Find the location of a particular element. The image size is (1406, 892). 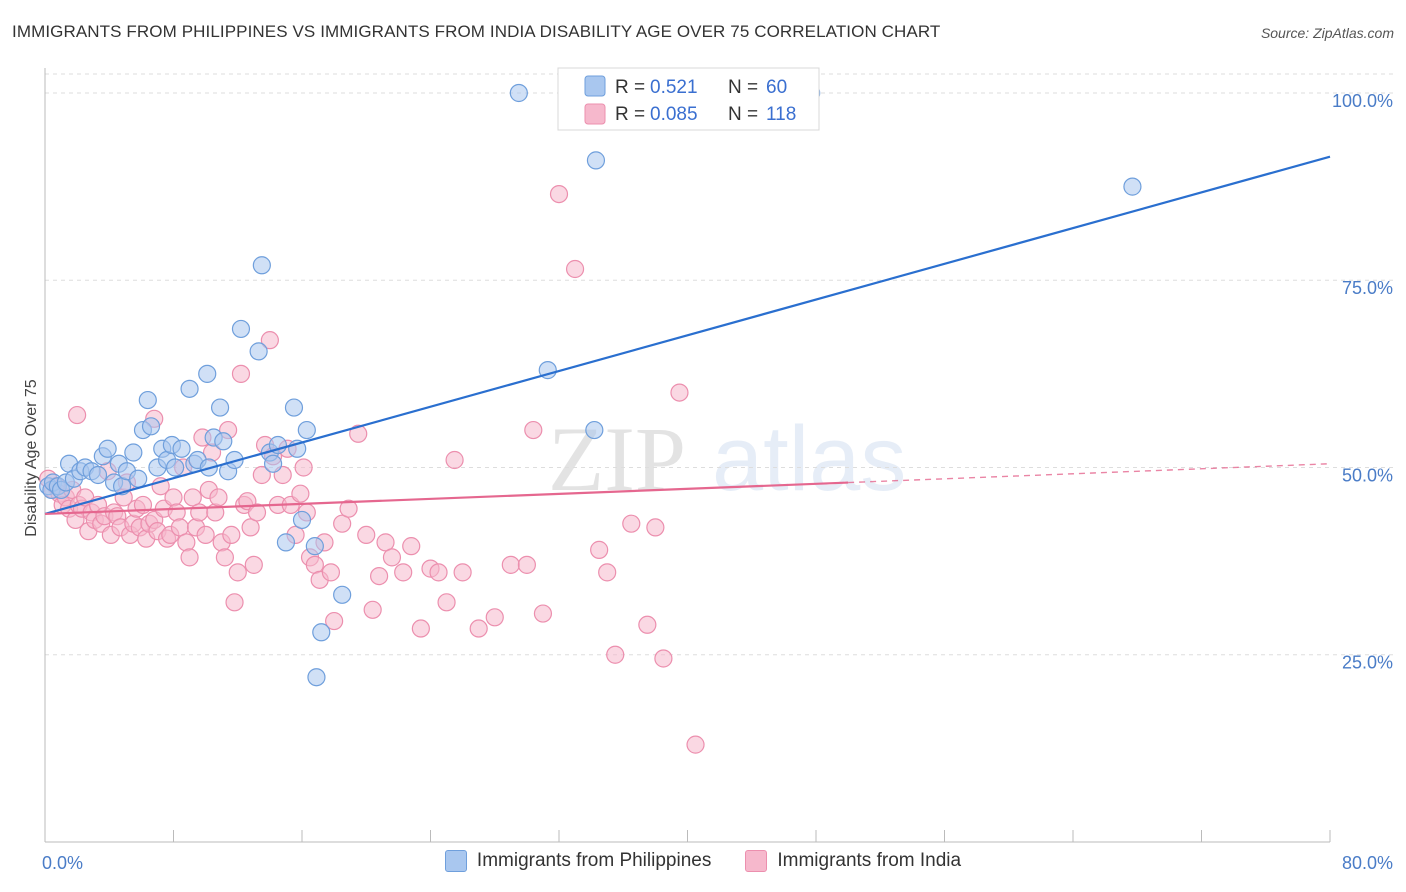

legend-n-india: 118 is located at coordinates (781, 114).